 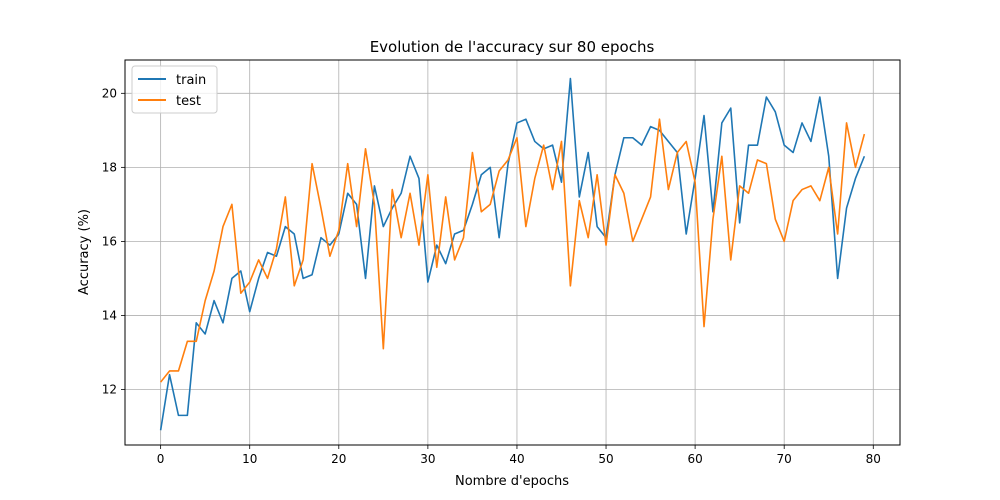 What do you see at coordinates (109, 167) in the screenshot?
I see `y-tick-label: 18` at bounding box center [109, 167].